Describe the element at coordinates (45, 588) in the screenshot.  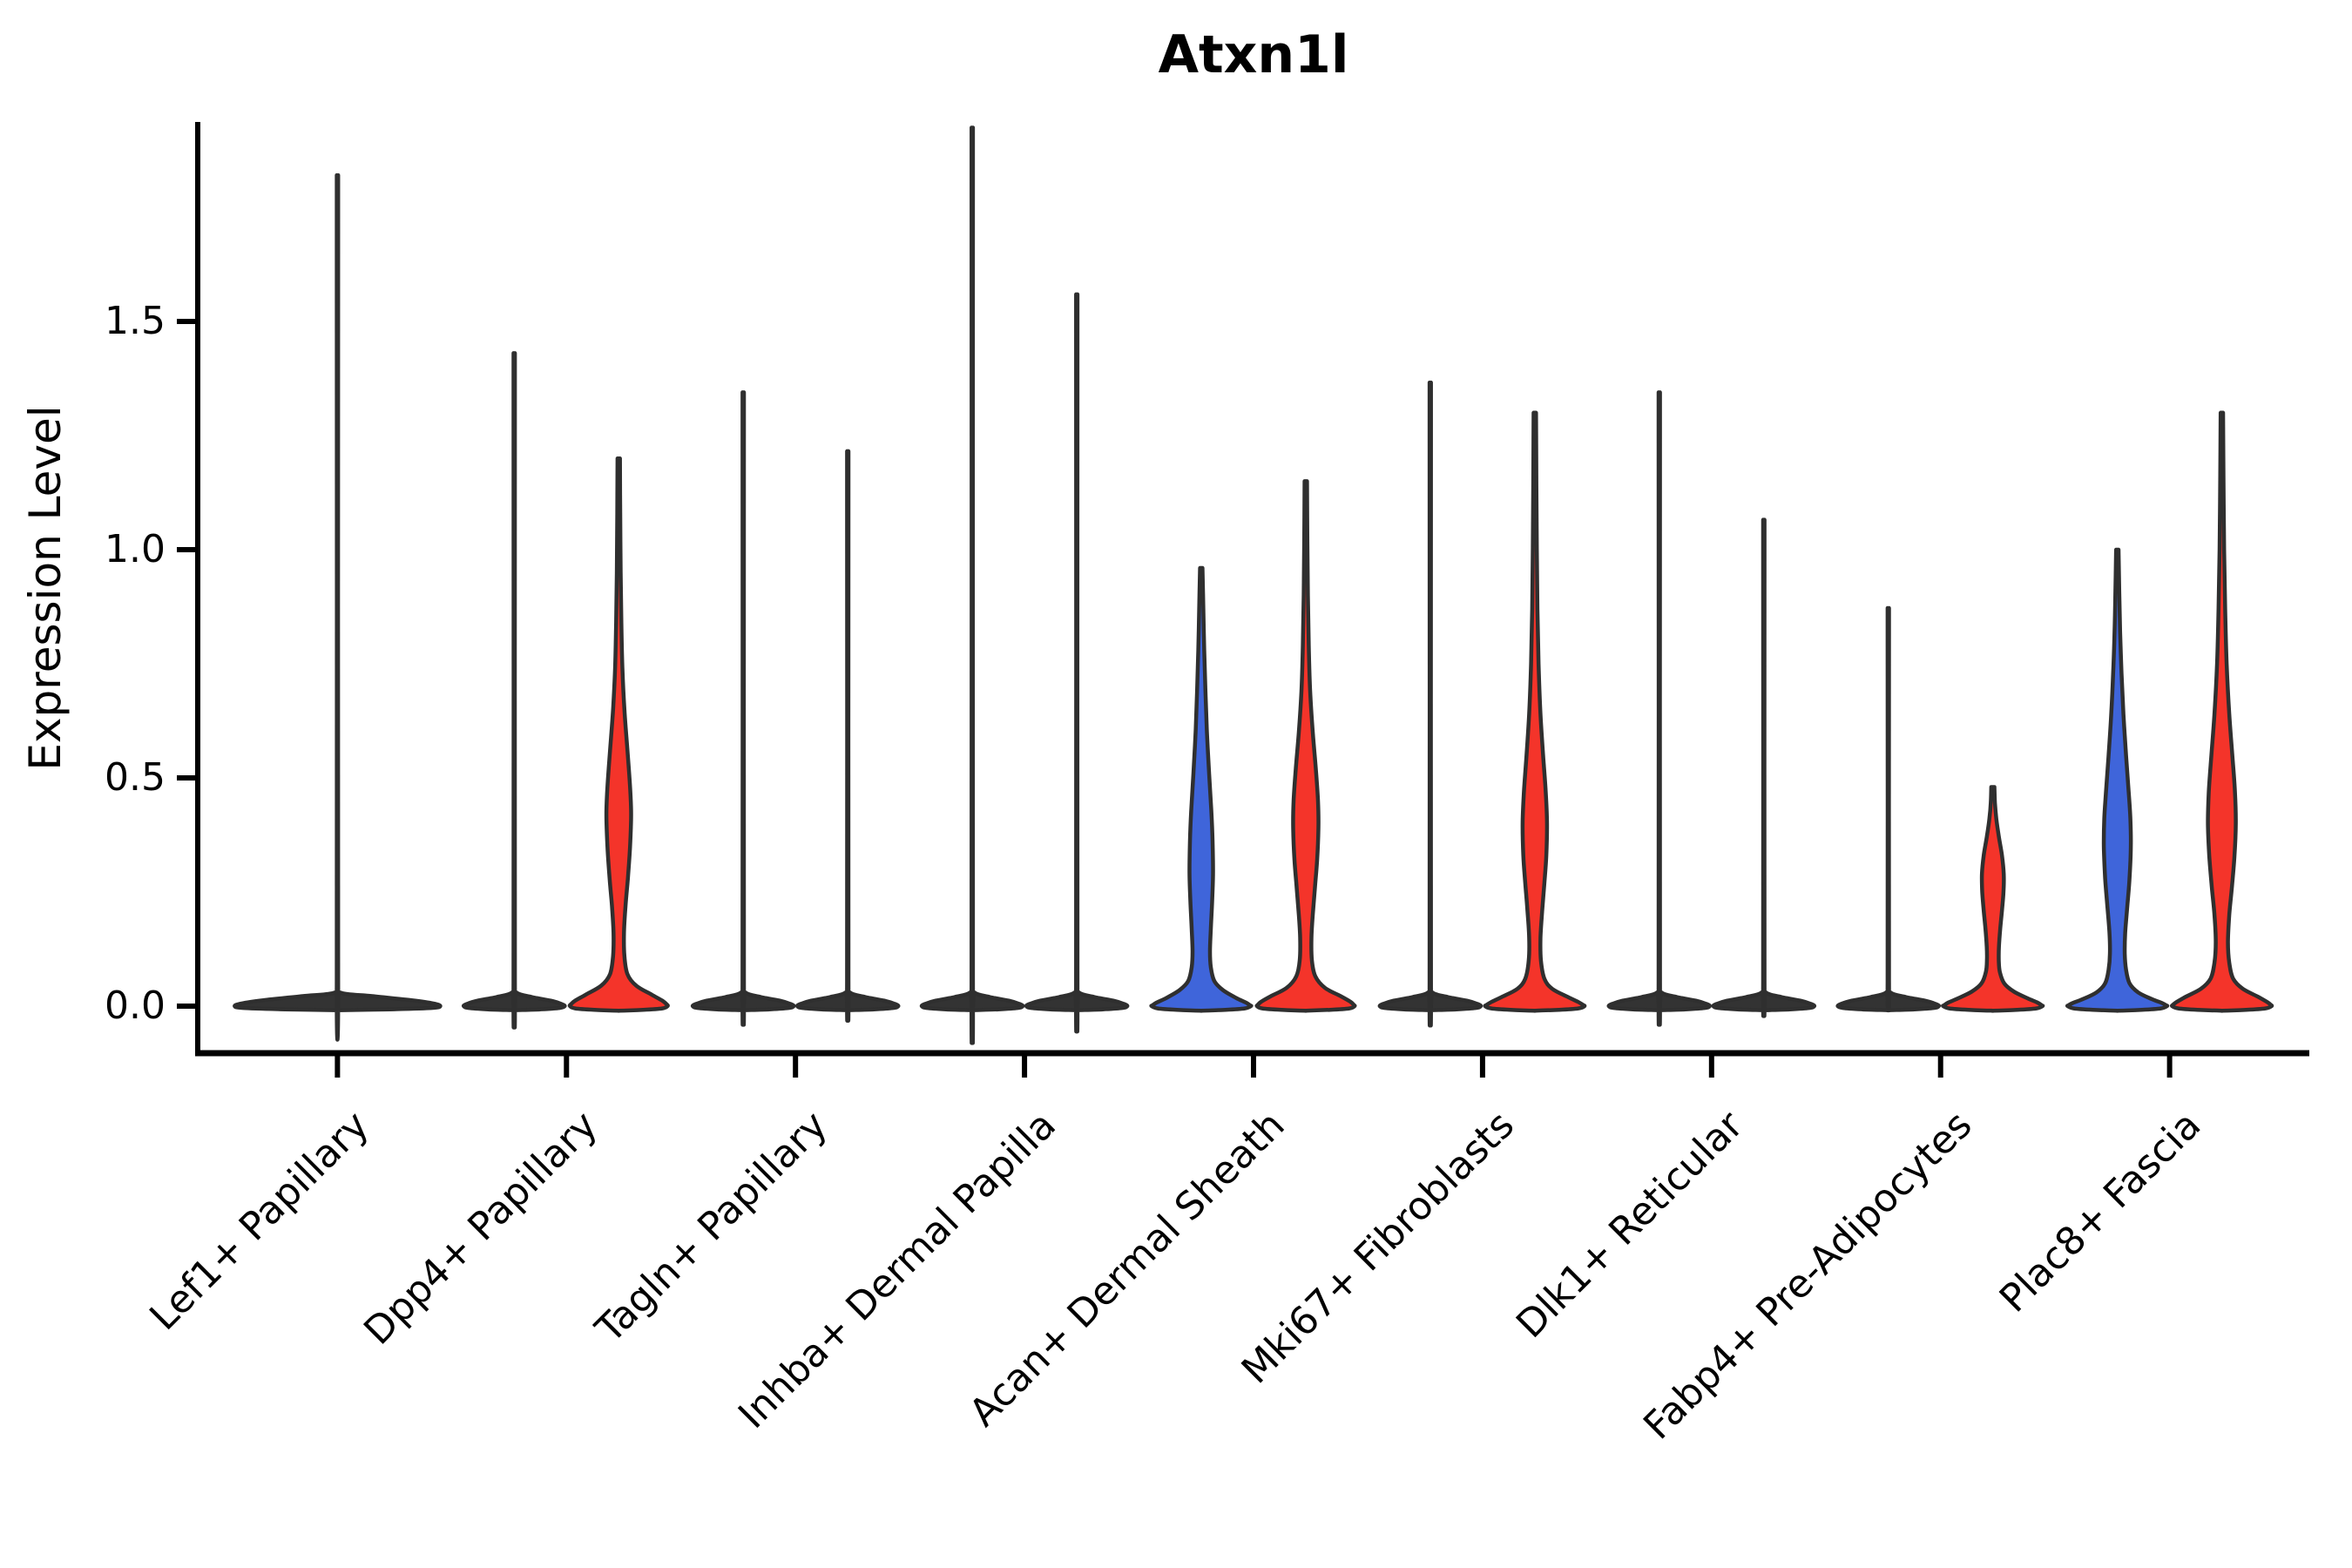
I see `y-axis-label: Expression Level` at that location.